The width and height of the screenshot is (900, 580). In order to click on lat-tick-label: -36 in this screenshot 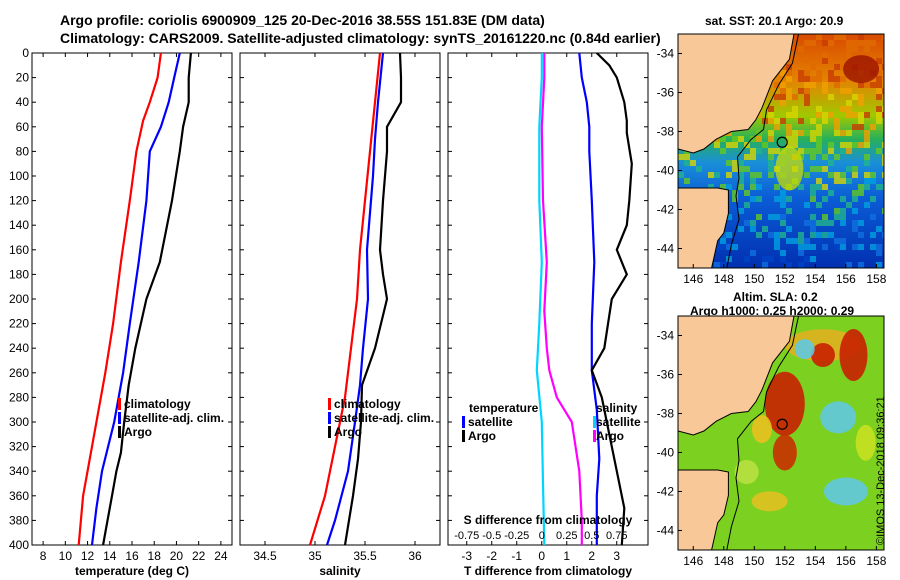, I will do `click(666, 93)`.